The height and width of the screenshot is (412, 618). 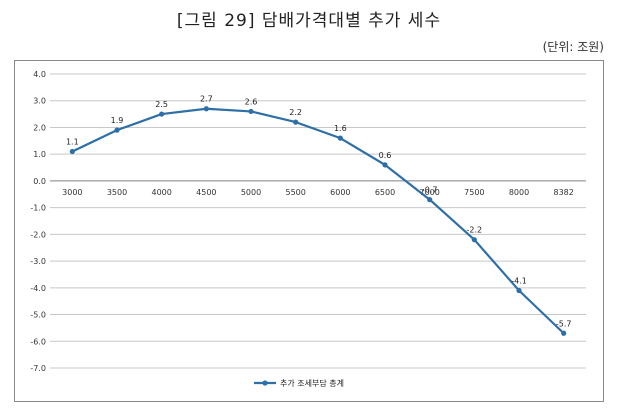 What do you see at coordinates (38, 288) in the screenshot?
I see `y-tick-label: -4.0` at bounding box center [38, 288].